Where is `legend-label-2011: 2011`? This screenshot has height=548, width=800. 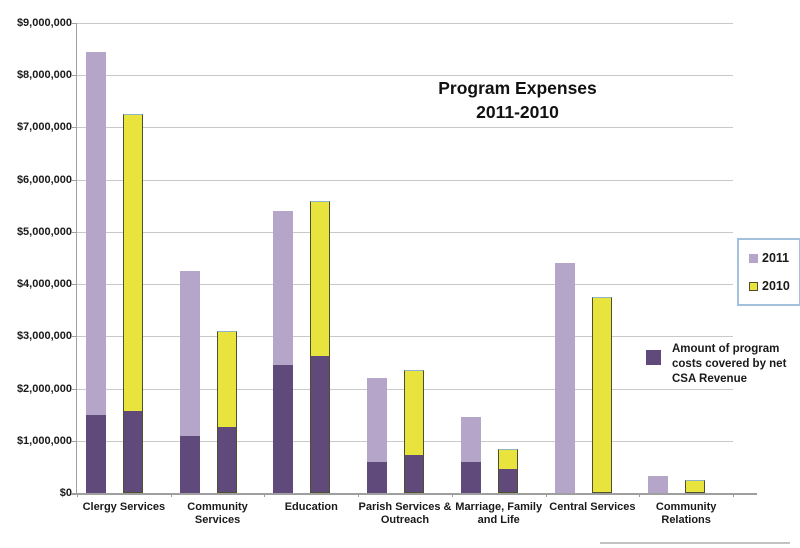
legend-label-2011: 2011 is located at coordinates (776, 258).